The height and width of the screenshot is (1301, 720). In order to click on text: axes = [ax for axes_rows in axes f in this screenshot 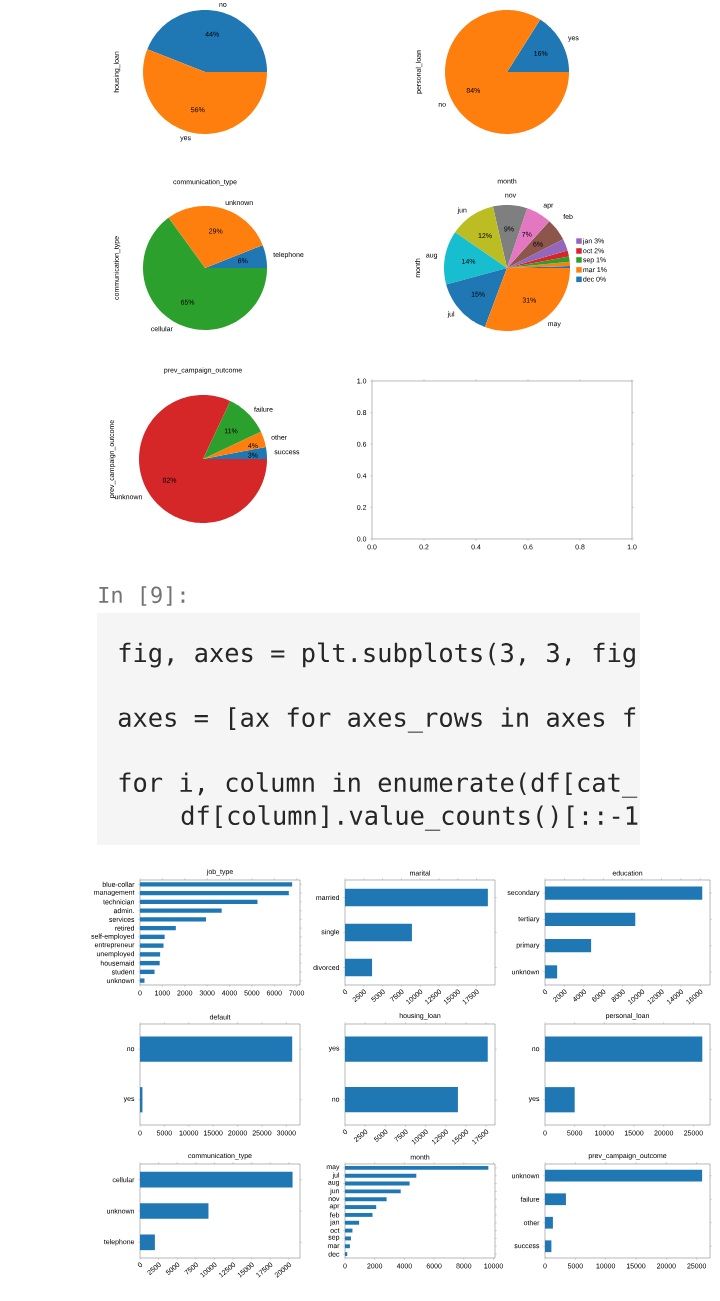, I will do `click(377, 720)`.